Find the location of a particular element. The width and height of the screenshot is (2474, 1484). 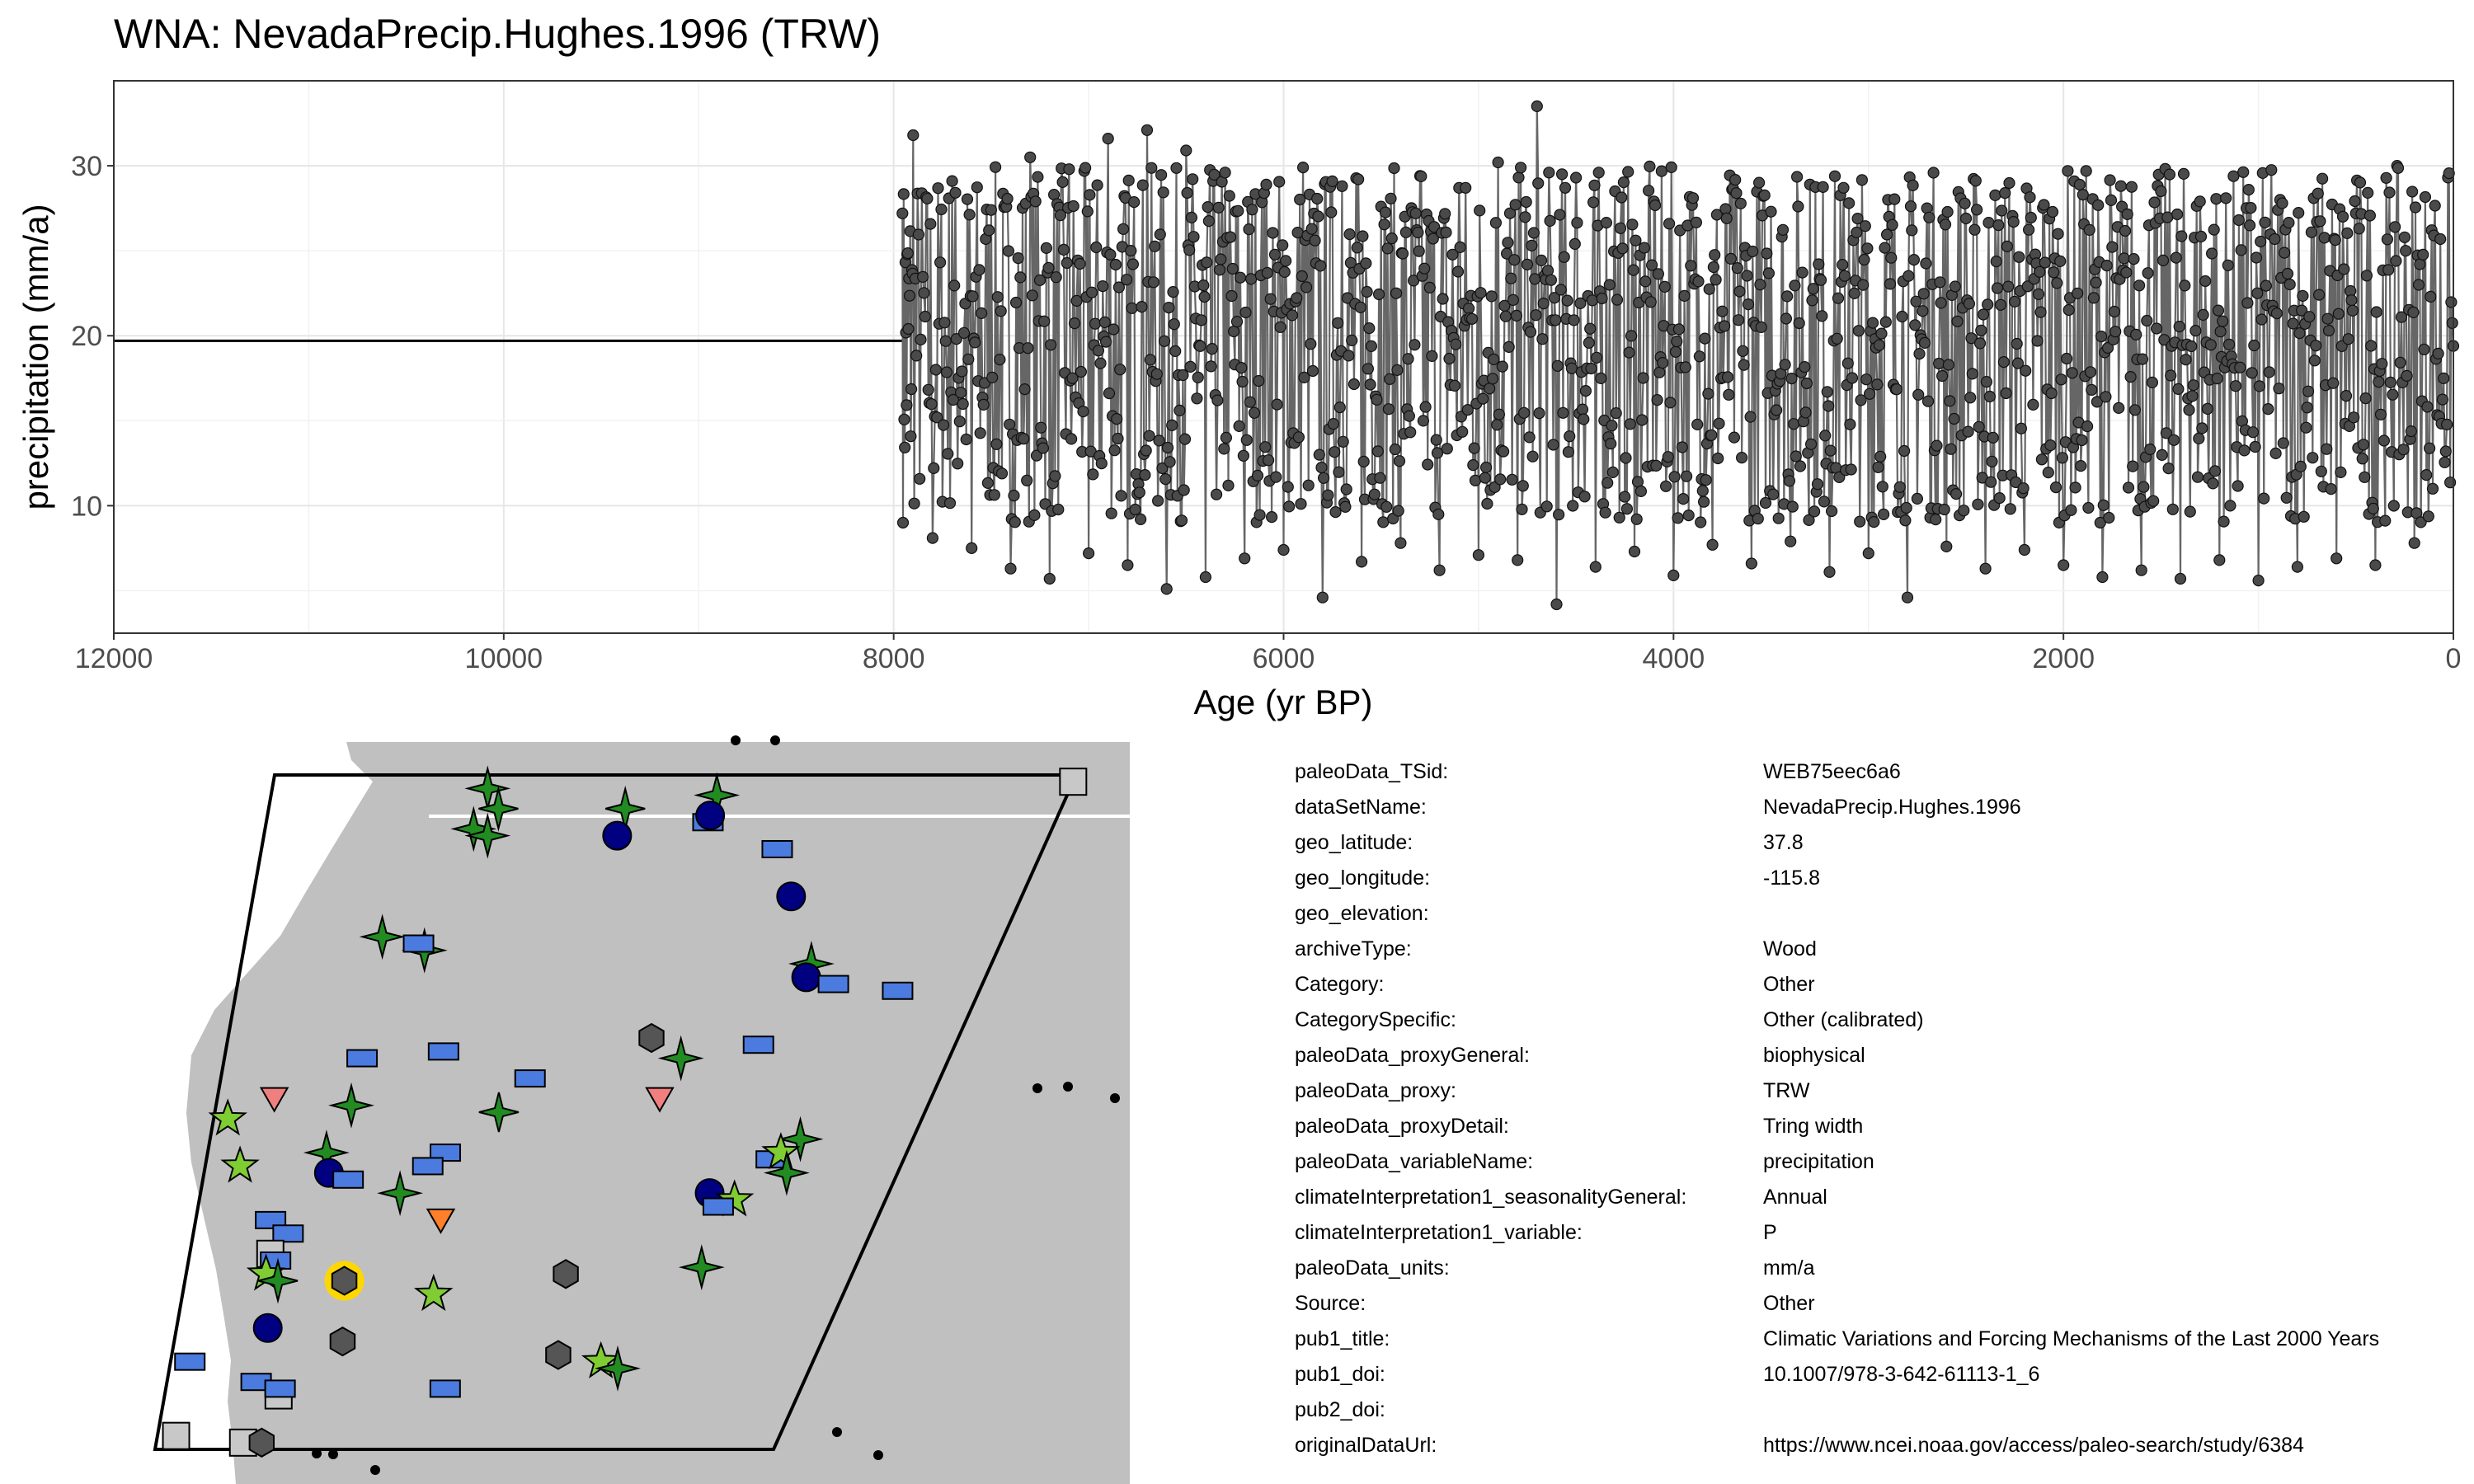

x-tick-label: 8000 is located at coordinates (894, 658).